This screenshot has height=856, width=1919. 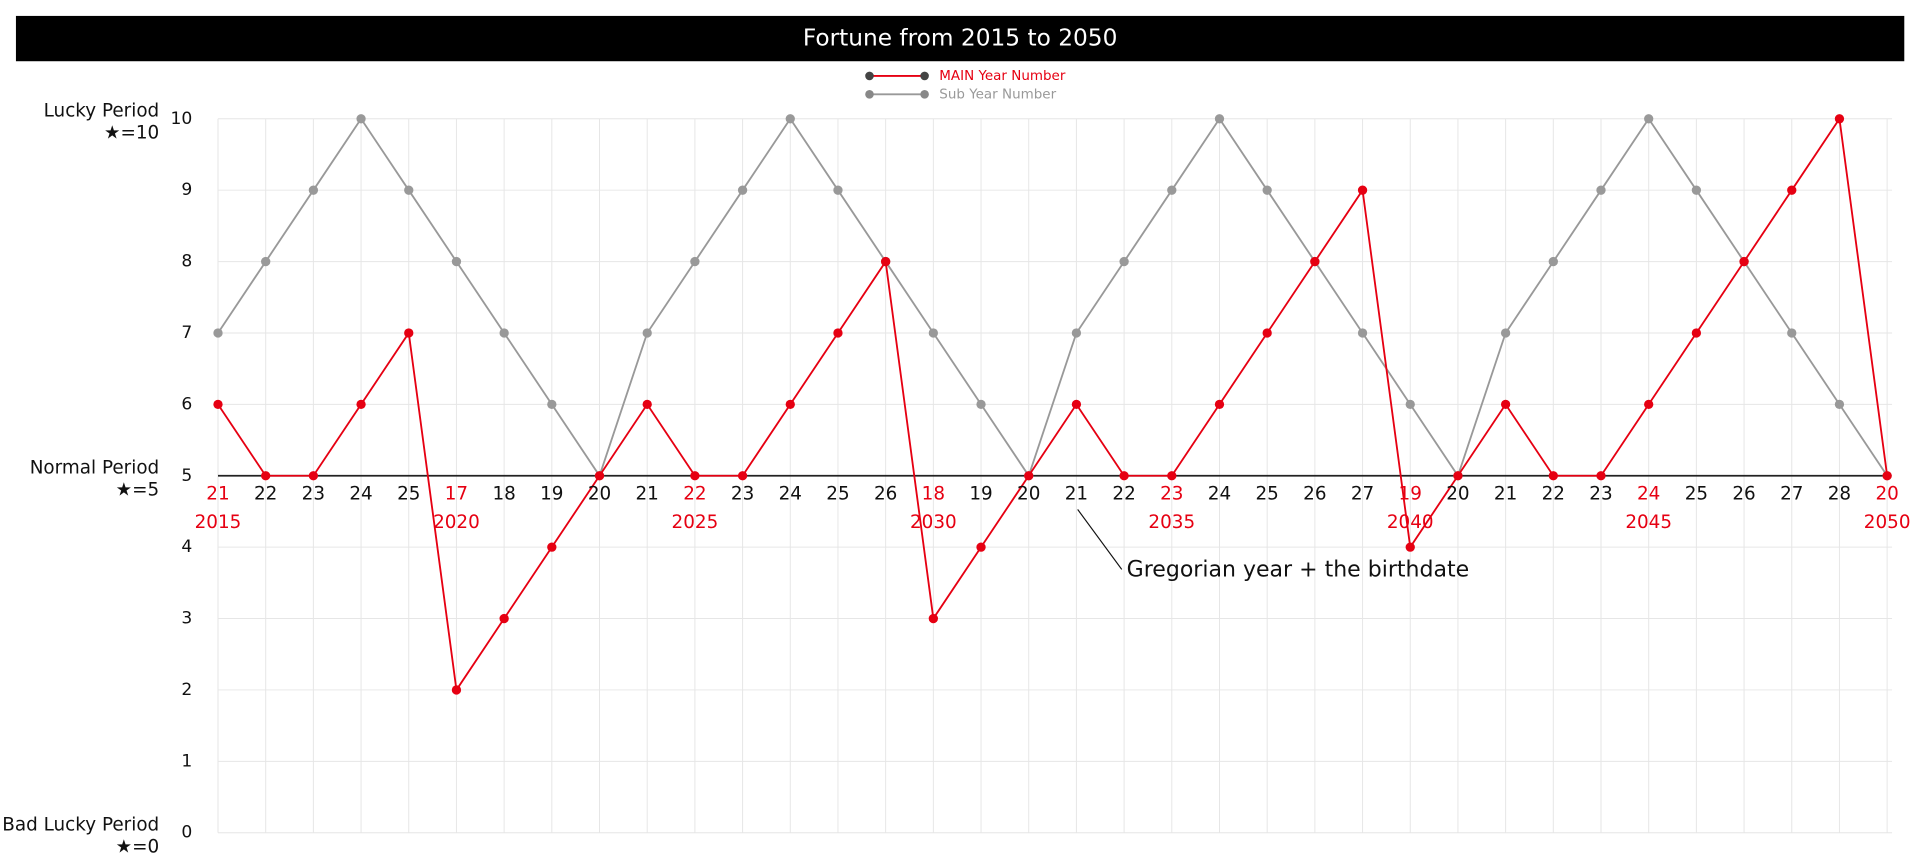 What do you see at coordinates (102, 110) in the screenshot?
I see `y-annotation-line: Lucky Period` at bounding box center [102, 110].